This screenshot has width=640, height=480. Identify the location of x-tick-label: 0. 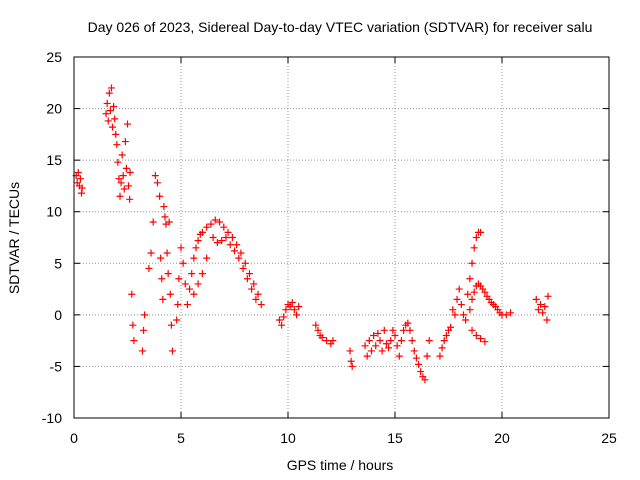
(74, 438).